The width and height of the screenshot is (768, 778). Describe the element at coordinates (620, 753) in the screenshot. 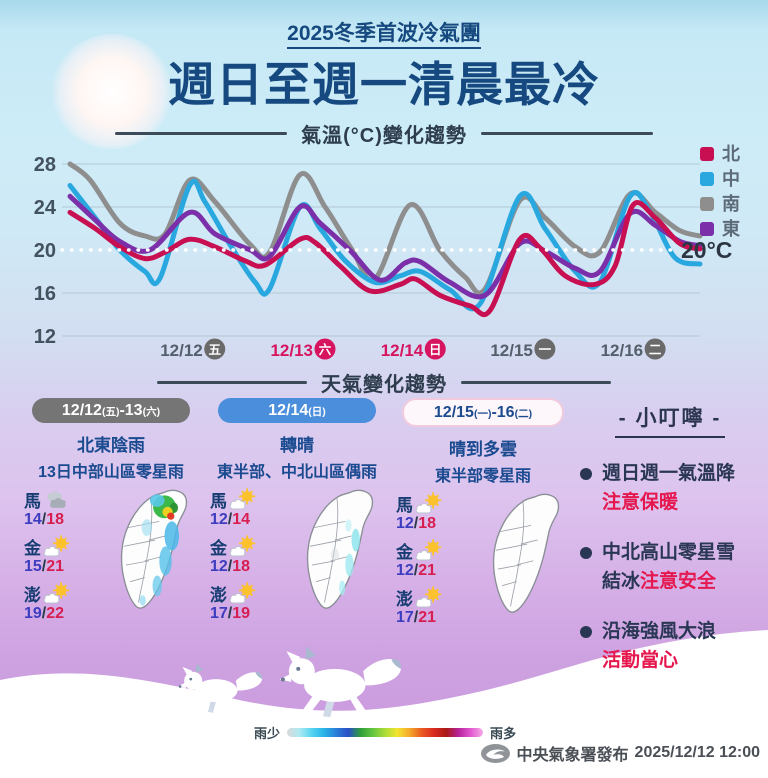

I see `footer: 中央氣象署發布 2025/12/12 12:00` at that location.